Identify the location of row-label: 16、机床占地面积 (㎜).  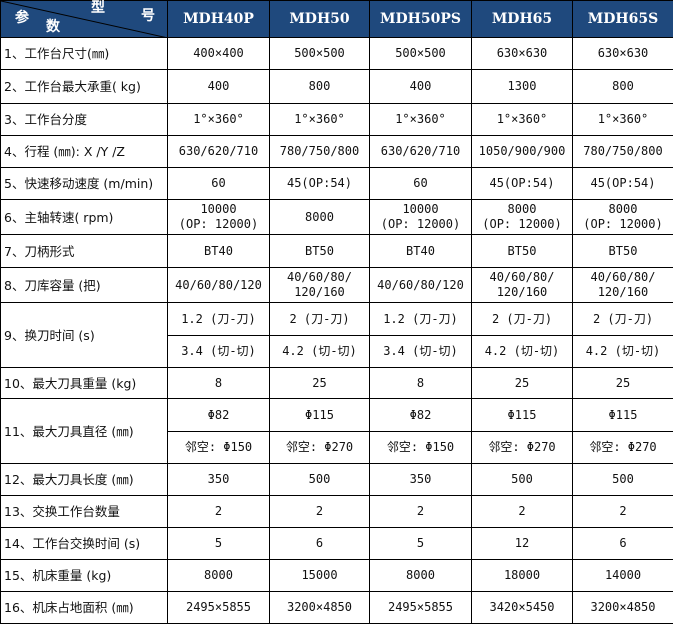
(84, 608).